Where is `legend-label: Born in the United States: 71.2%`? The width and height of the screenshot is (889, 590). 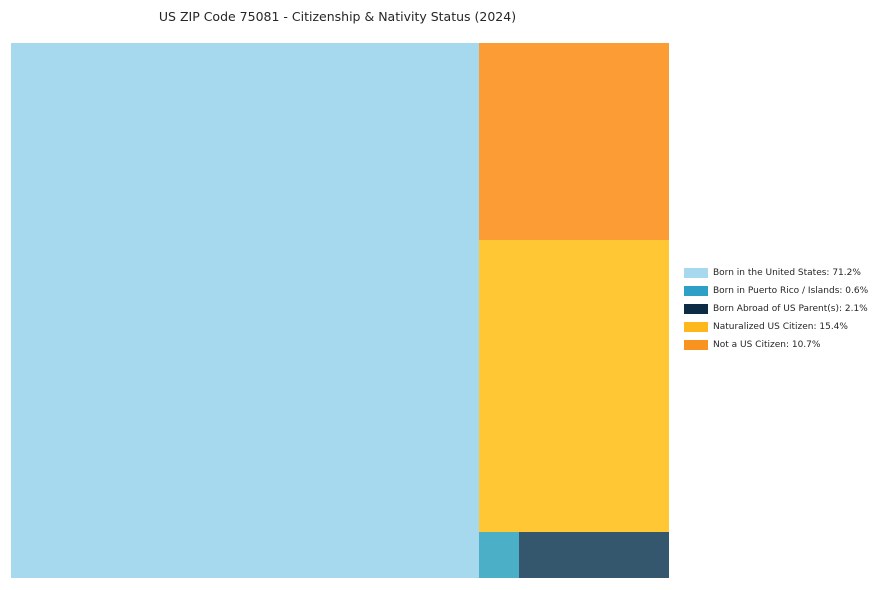 legend-label: Born in the United States: 71.2% is located at coordinates (787, 272).